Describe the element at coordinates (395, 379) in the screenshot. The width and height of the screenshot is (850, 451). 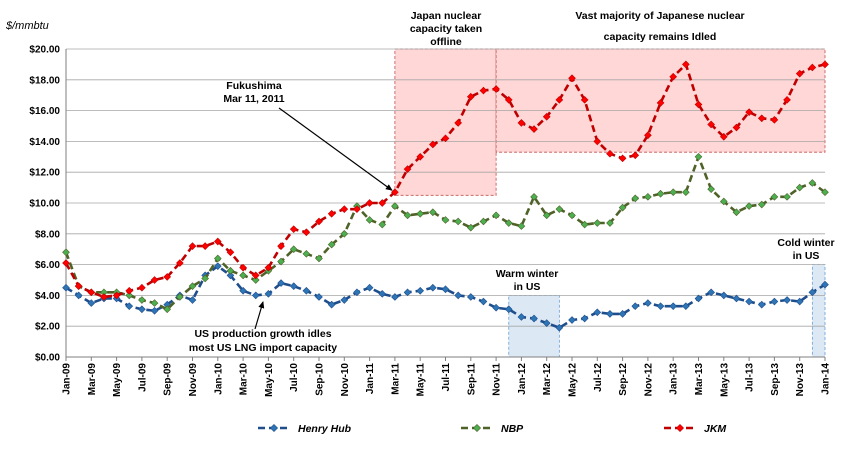
I see `x-tick-label: Mar-11` at that location.